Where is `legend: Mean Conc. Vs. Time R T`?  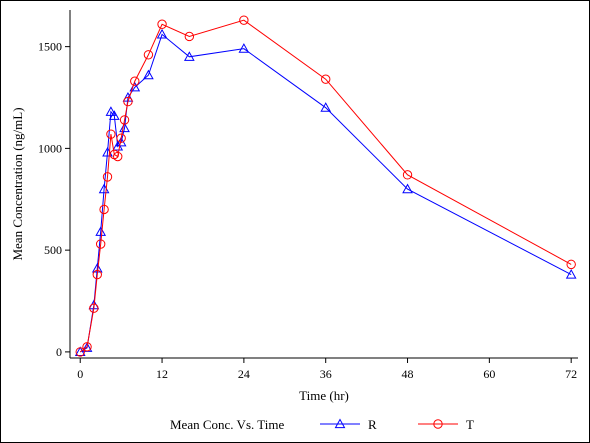 legend: Mean Conc. Vs. Time R T is located at coordinates (322, 424).